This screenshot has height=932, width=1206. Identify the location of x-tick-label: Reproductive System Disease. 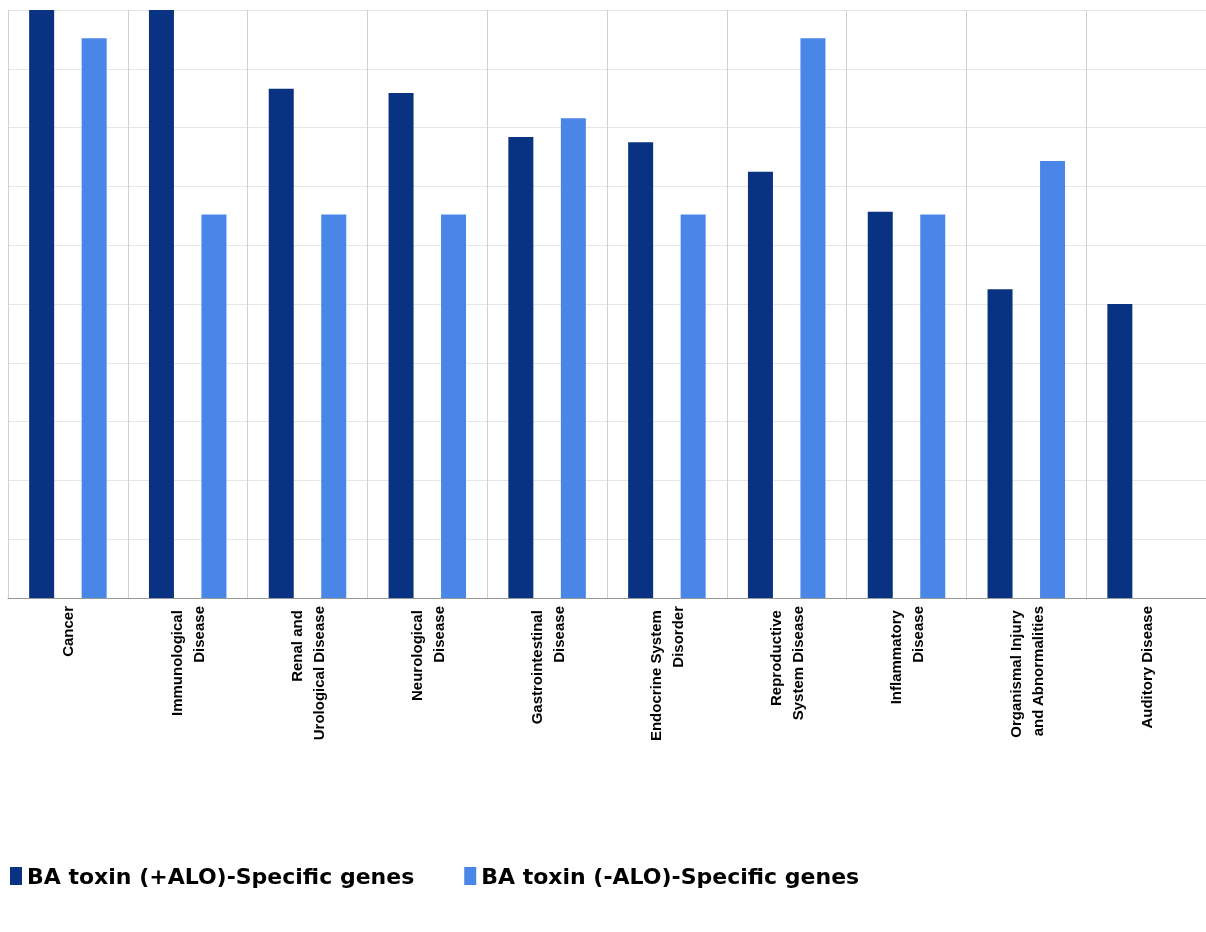
(787, 663).